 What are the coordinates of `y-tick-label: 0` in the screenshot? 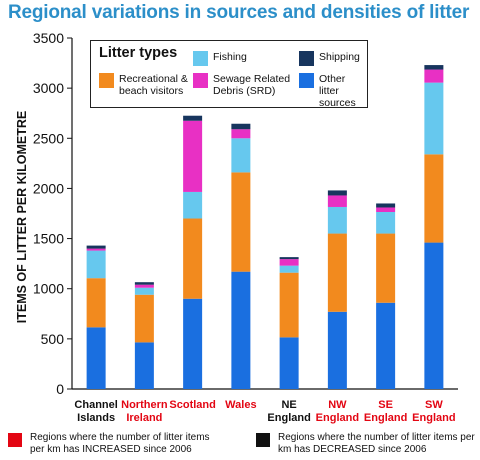 It's located at (60, 389).